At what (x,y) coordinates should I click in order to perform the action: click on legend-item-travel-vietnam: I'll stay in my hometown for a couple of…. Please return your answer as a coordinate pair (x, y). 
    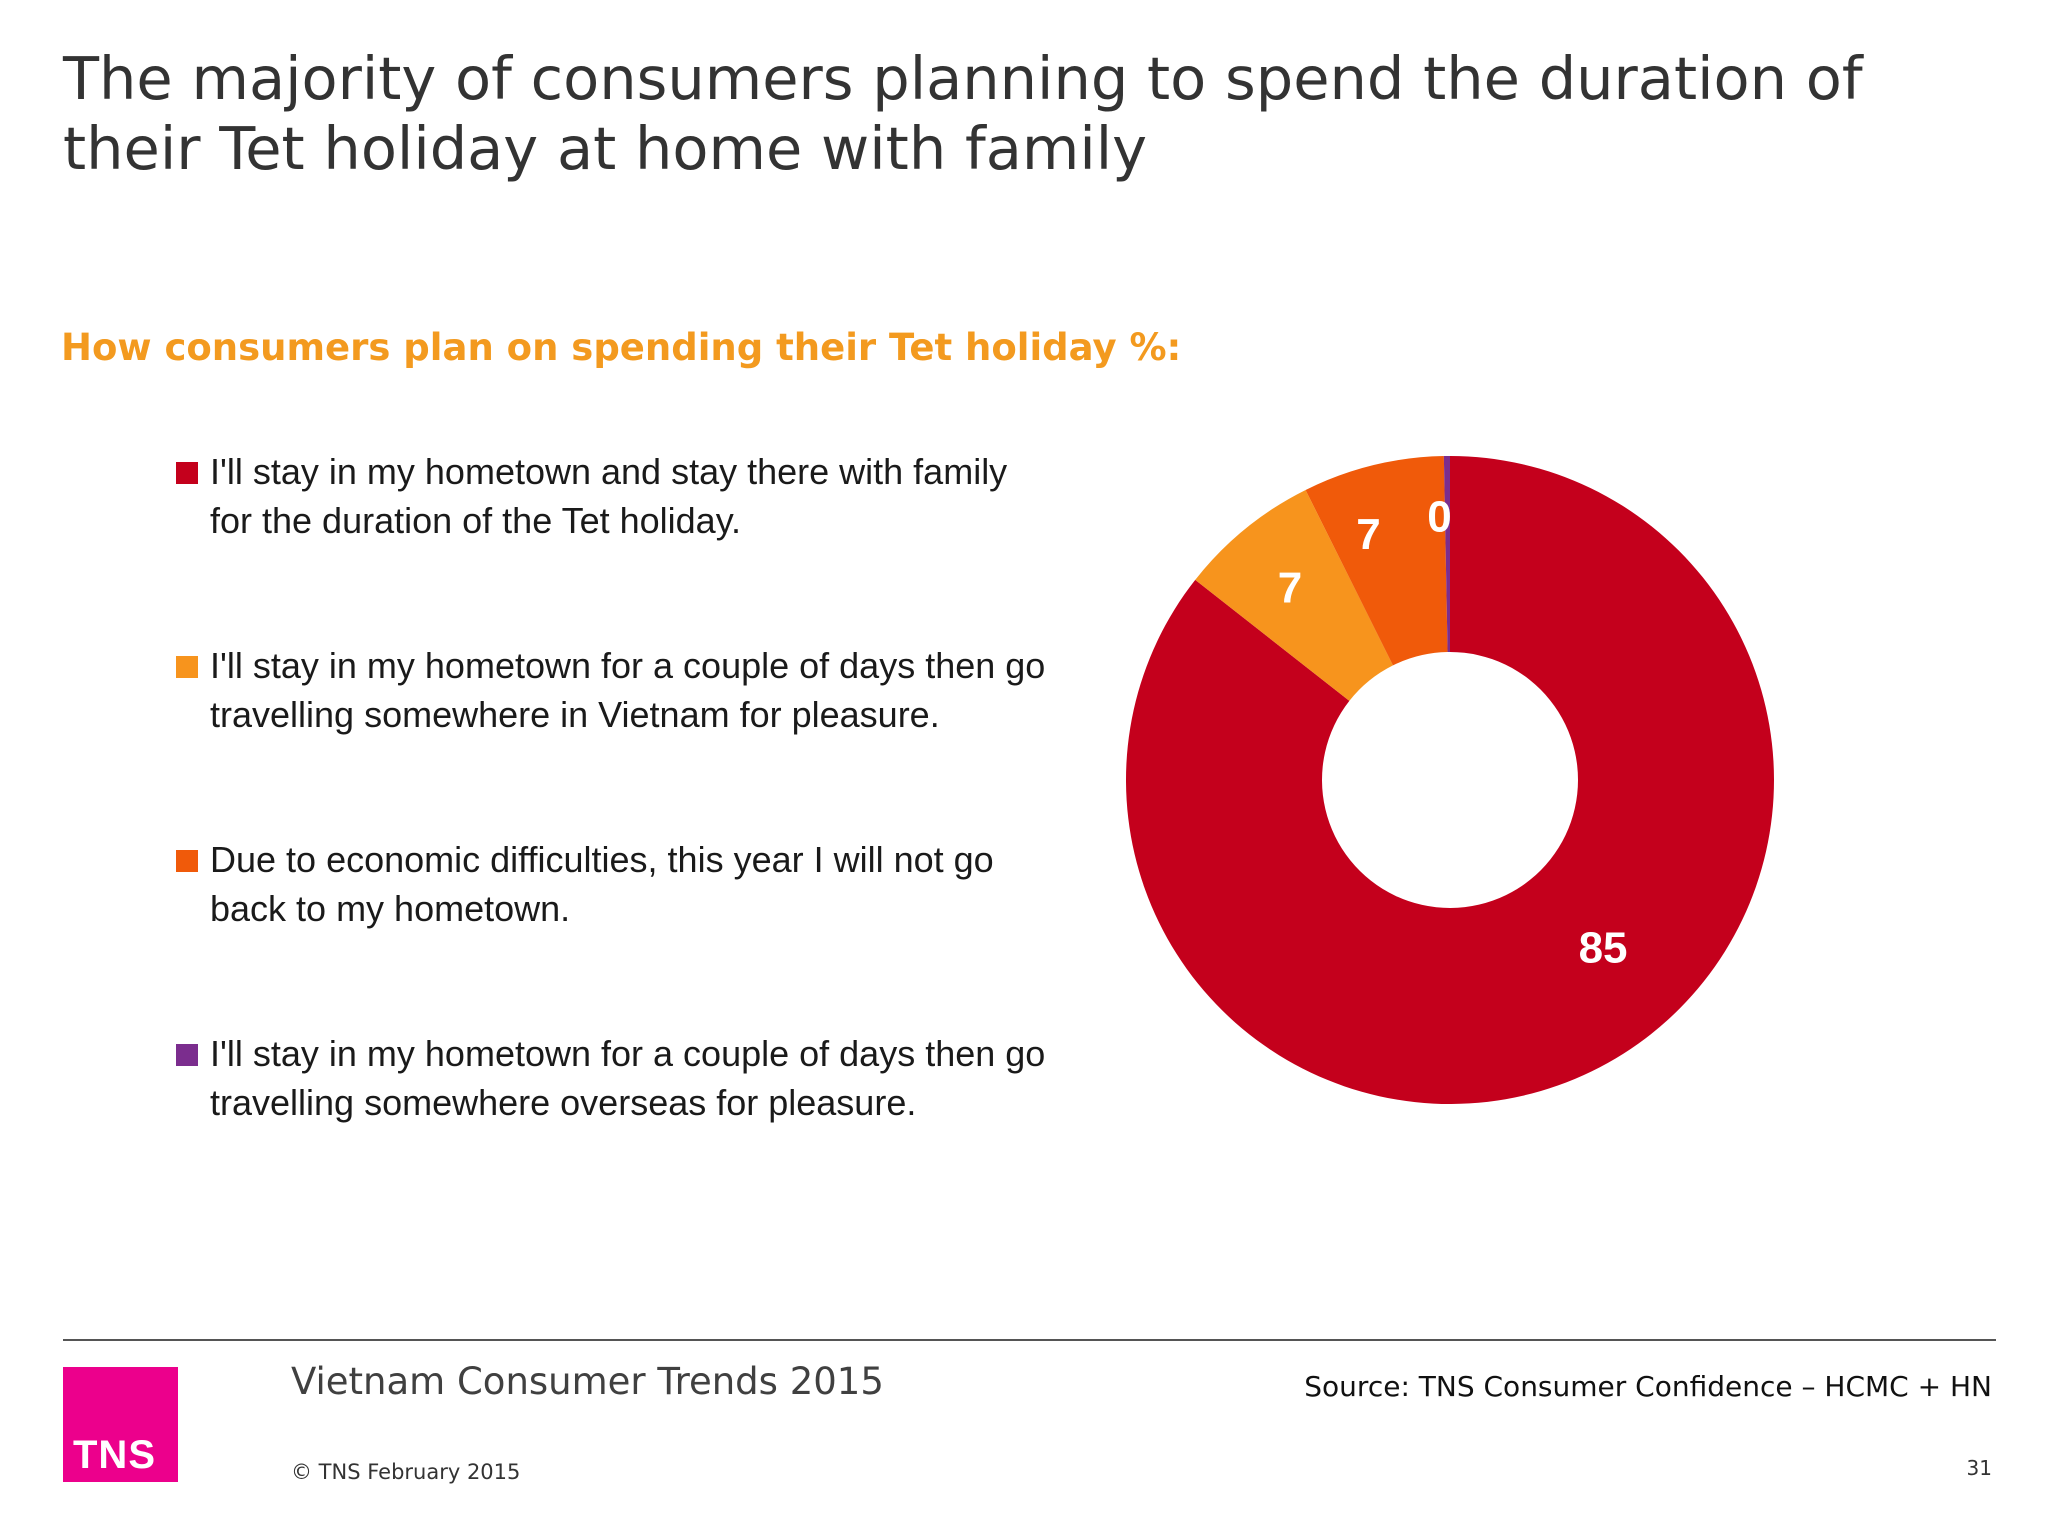
    Looking at the image, I should click on (616, 690).